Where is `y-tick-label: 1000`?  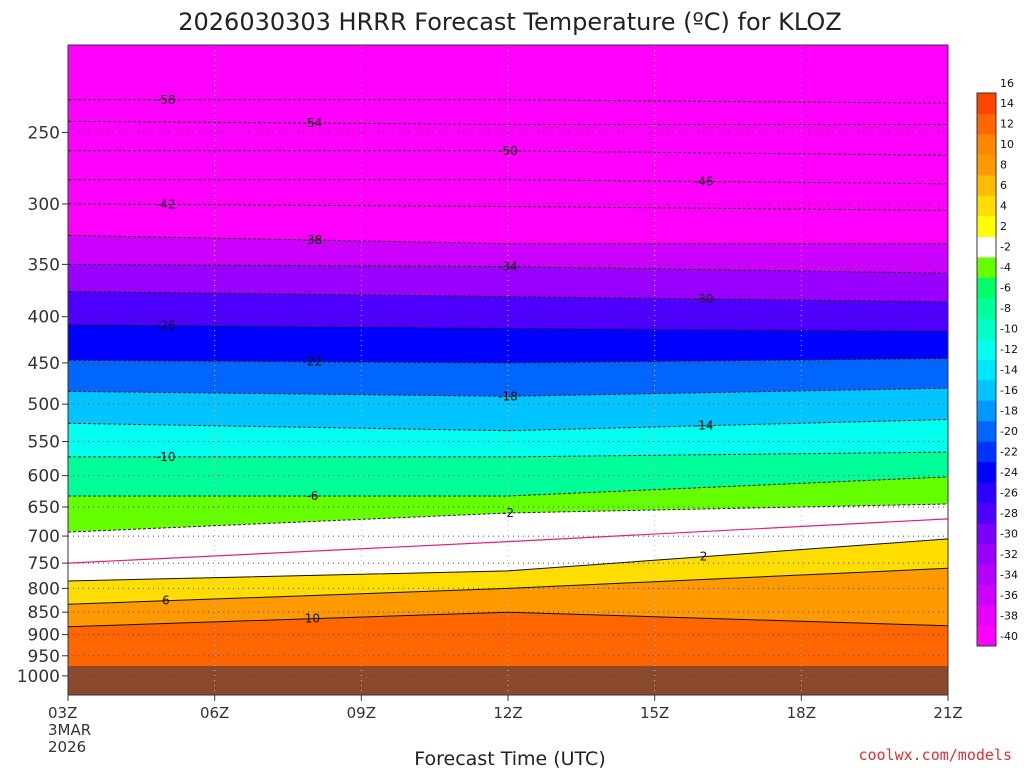 y-tick-label: 1000 is located at coordinates (38, 677).